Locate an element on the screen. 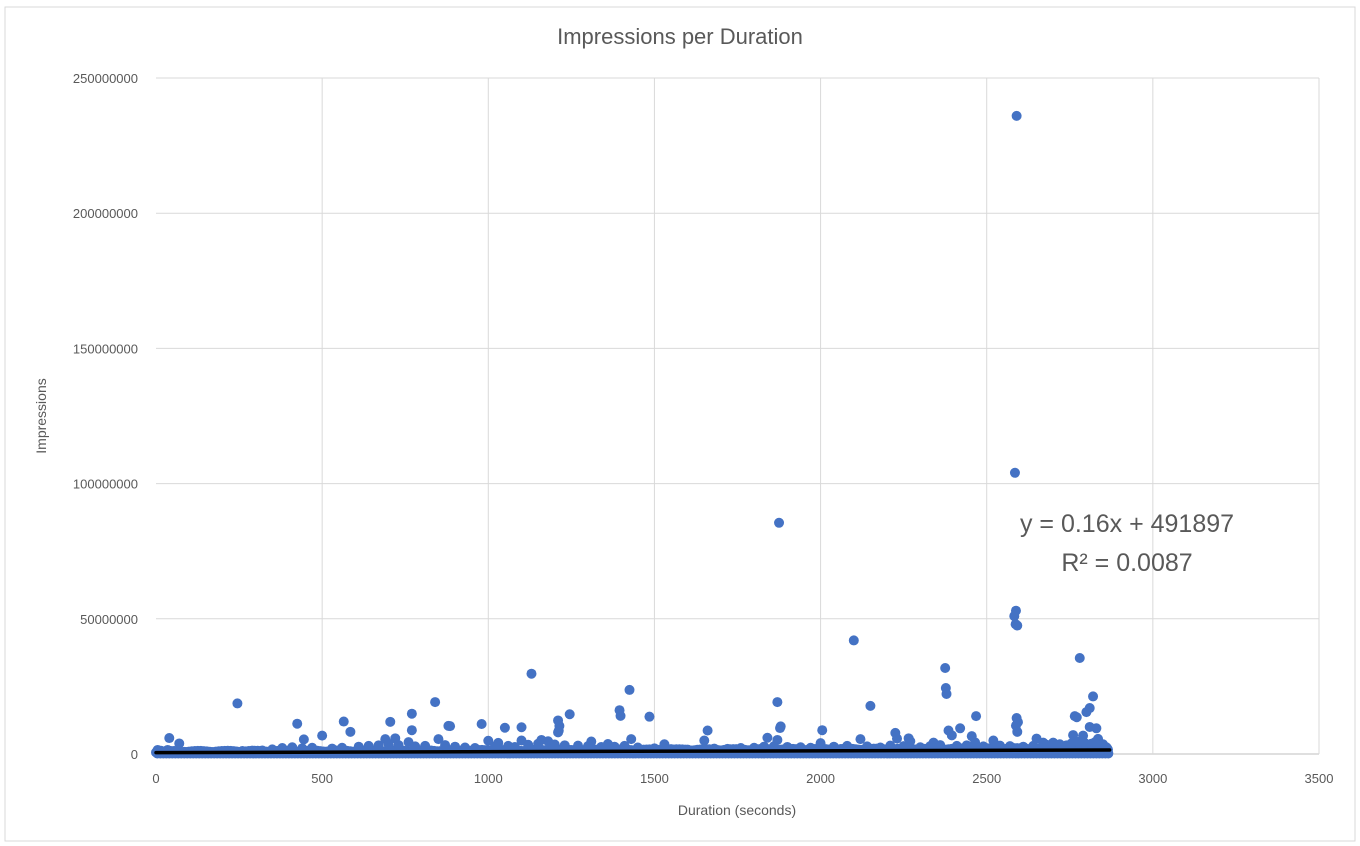  trendline-r-squared: R² = 0.0087 is located at coordinates (1126, 563).